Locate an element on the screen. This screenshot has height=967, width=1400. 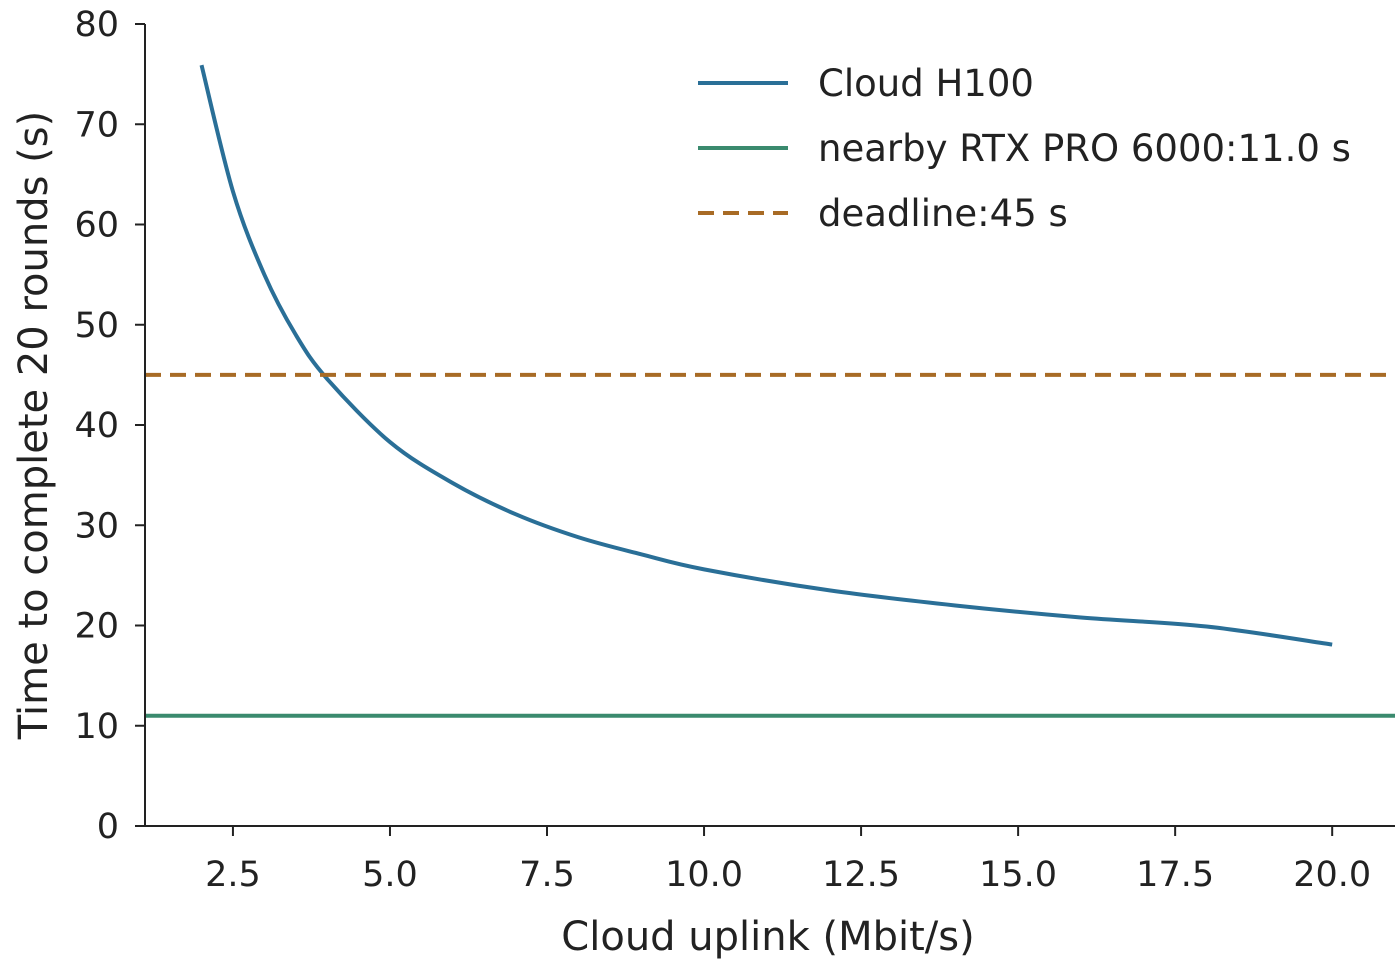
y-tick-label: 0 is located at coordinates (108, 827).